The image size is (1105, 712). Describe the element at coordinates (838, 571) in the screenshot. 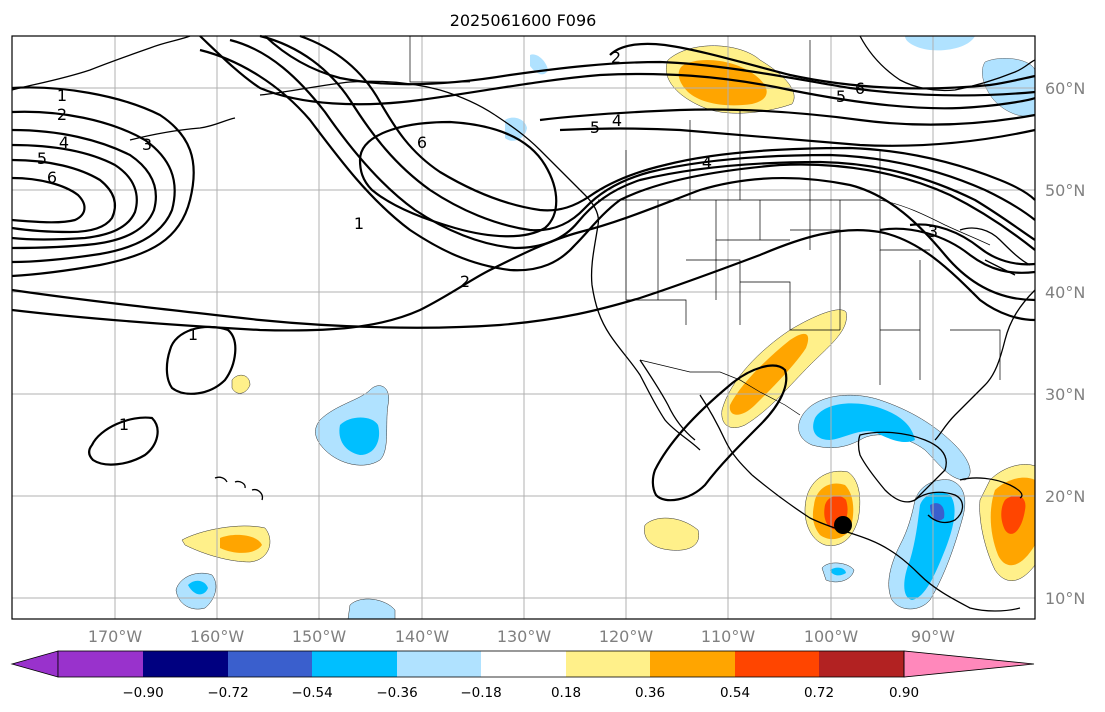

I see `anomaly-negative-small-core` at that location.